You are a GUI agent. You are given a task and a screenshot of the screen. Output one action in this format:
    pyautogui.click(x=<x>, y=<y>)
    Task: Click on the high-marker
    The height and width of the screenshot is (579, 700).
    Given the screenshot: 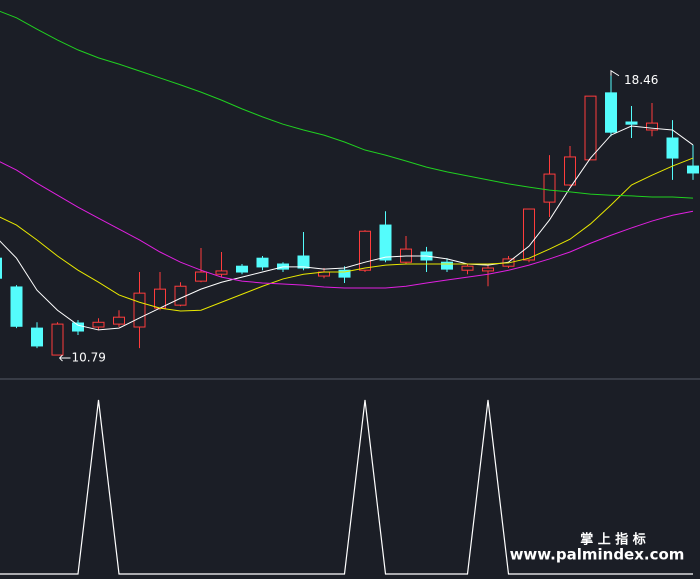 What is the action you would take?
    pyautogui.click(x=615, y=73)
    